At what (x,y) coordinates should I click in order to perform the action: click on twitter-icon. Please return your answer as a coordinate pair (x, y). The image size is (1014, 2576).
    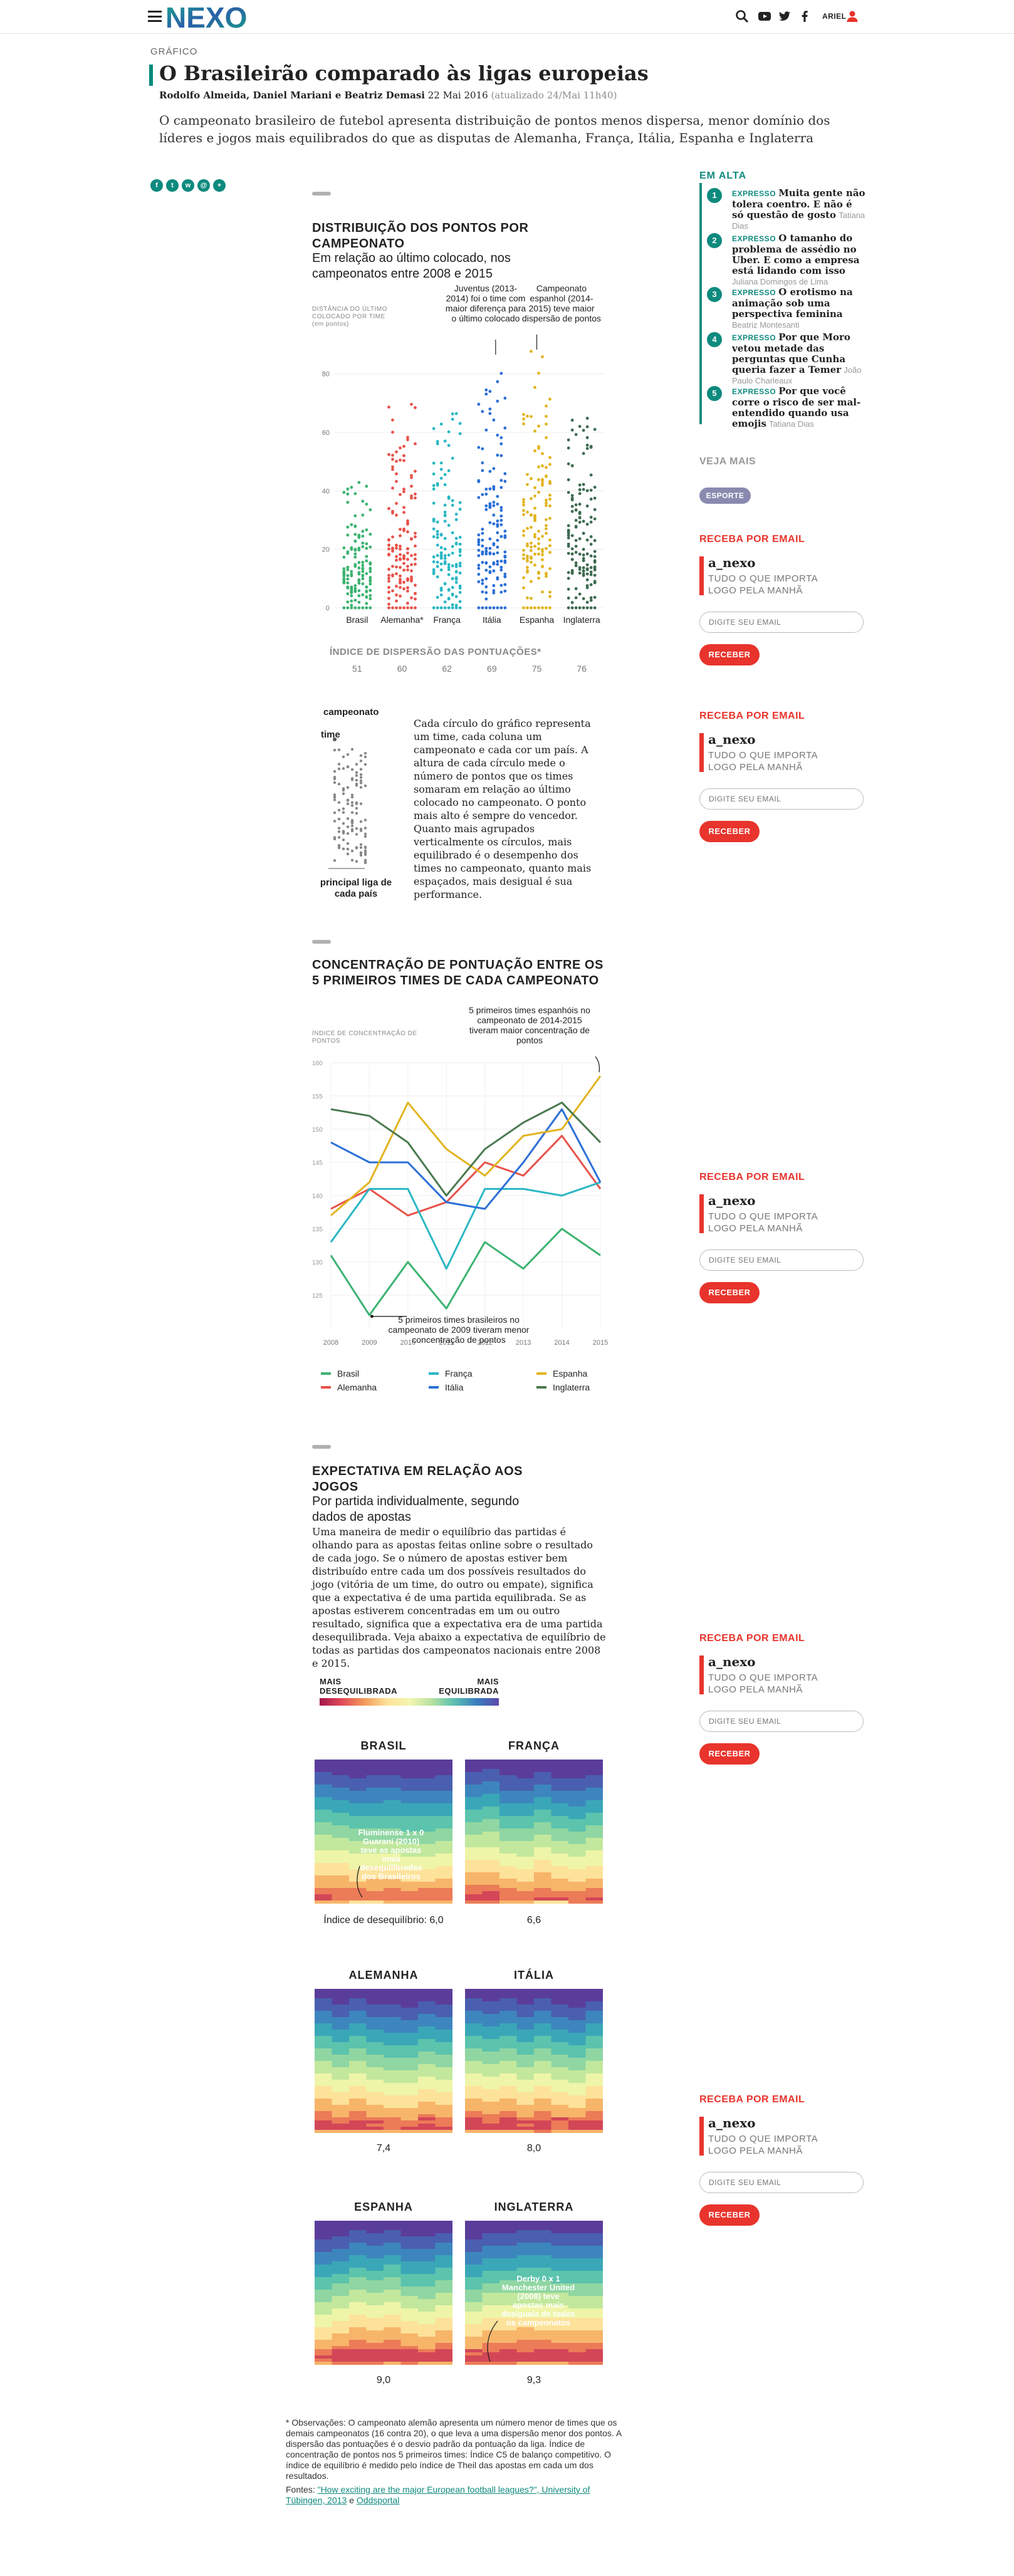
    Looking at the image, I should click on (784, 16).